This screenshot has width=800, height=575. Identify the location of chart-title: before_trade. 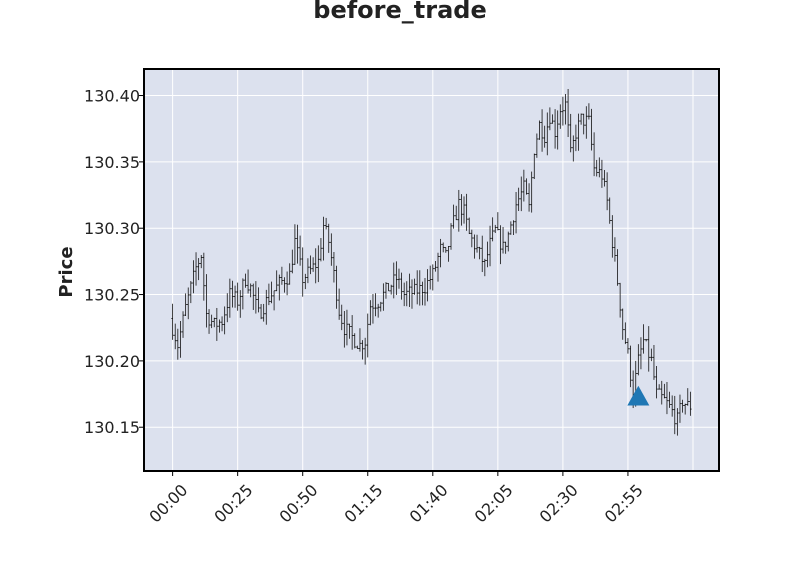
(399, 12).